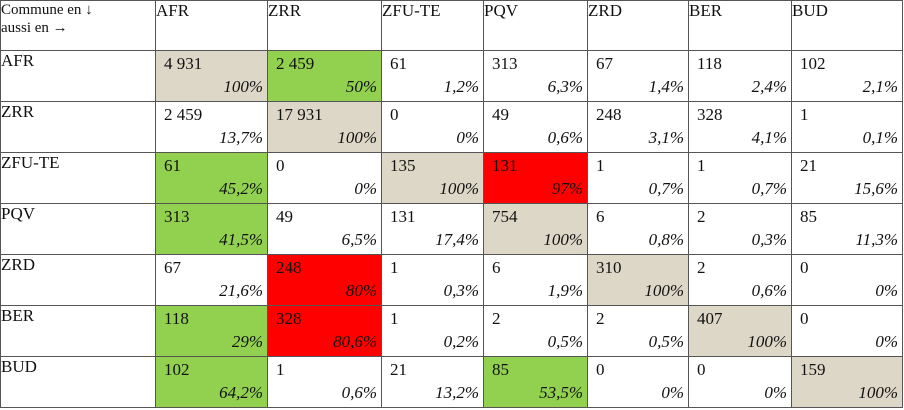  What do you see at coordinates (241, 290) in the screenshot?
I see `cell-percentage: 21,6%` at bounding box center [241, 290].